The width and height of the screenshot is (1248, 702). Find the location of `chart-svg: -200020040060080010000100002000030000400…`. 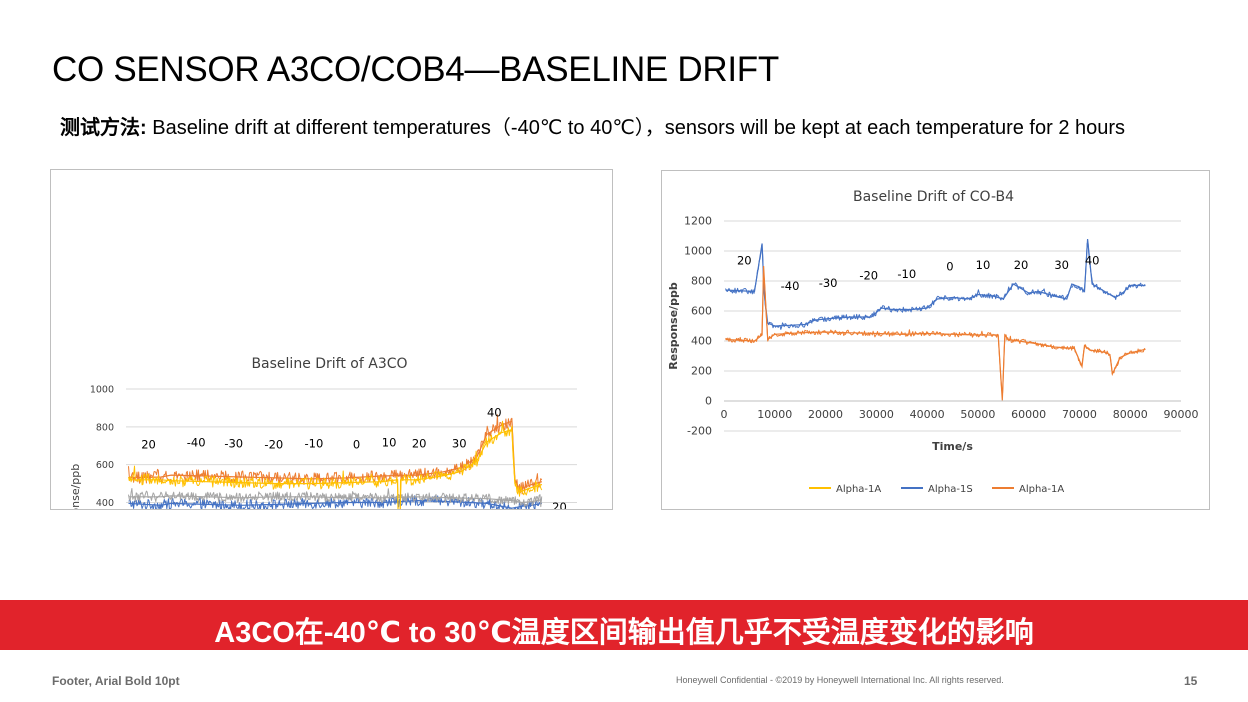

chart-svg: -200020040060080010000100002000030000400… is located at coordinates (323, 432).